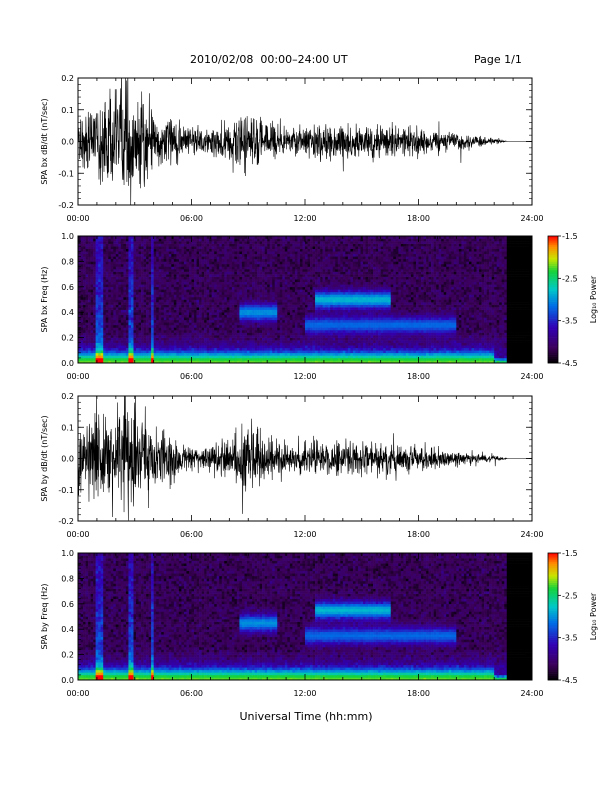 Image resolution: width=612 pixels, height=792 pixels. What do you see at coordinates (44, 141) in the screenshot?
I see `y-axis-label: SPA bx dB/dt (nT/sec)` at bounding box center [44, 141].